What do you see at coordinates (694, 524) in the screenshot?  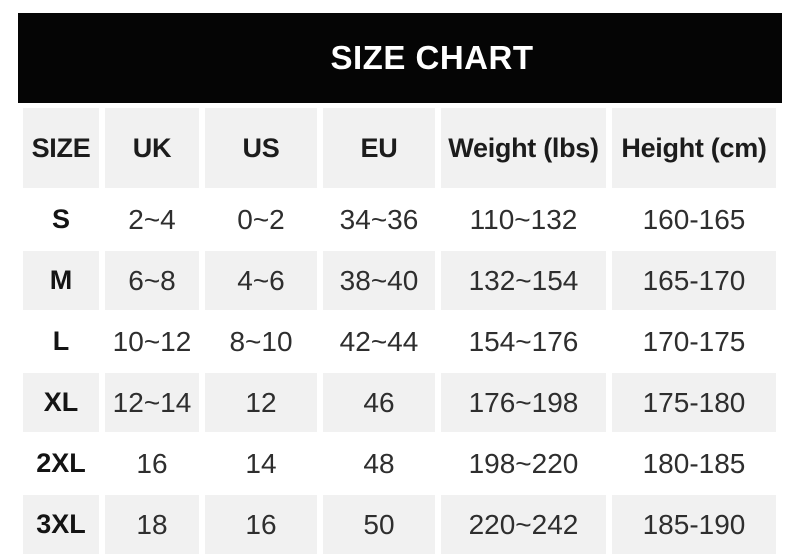 I see `table-cell: 185-190` at bounding box center [694, 524].